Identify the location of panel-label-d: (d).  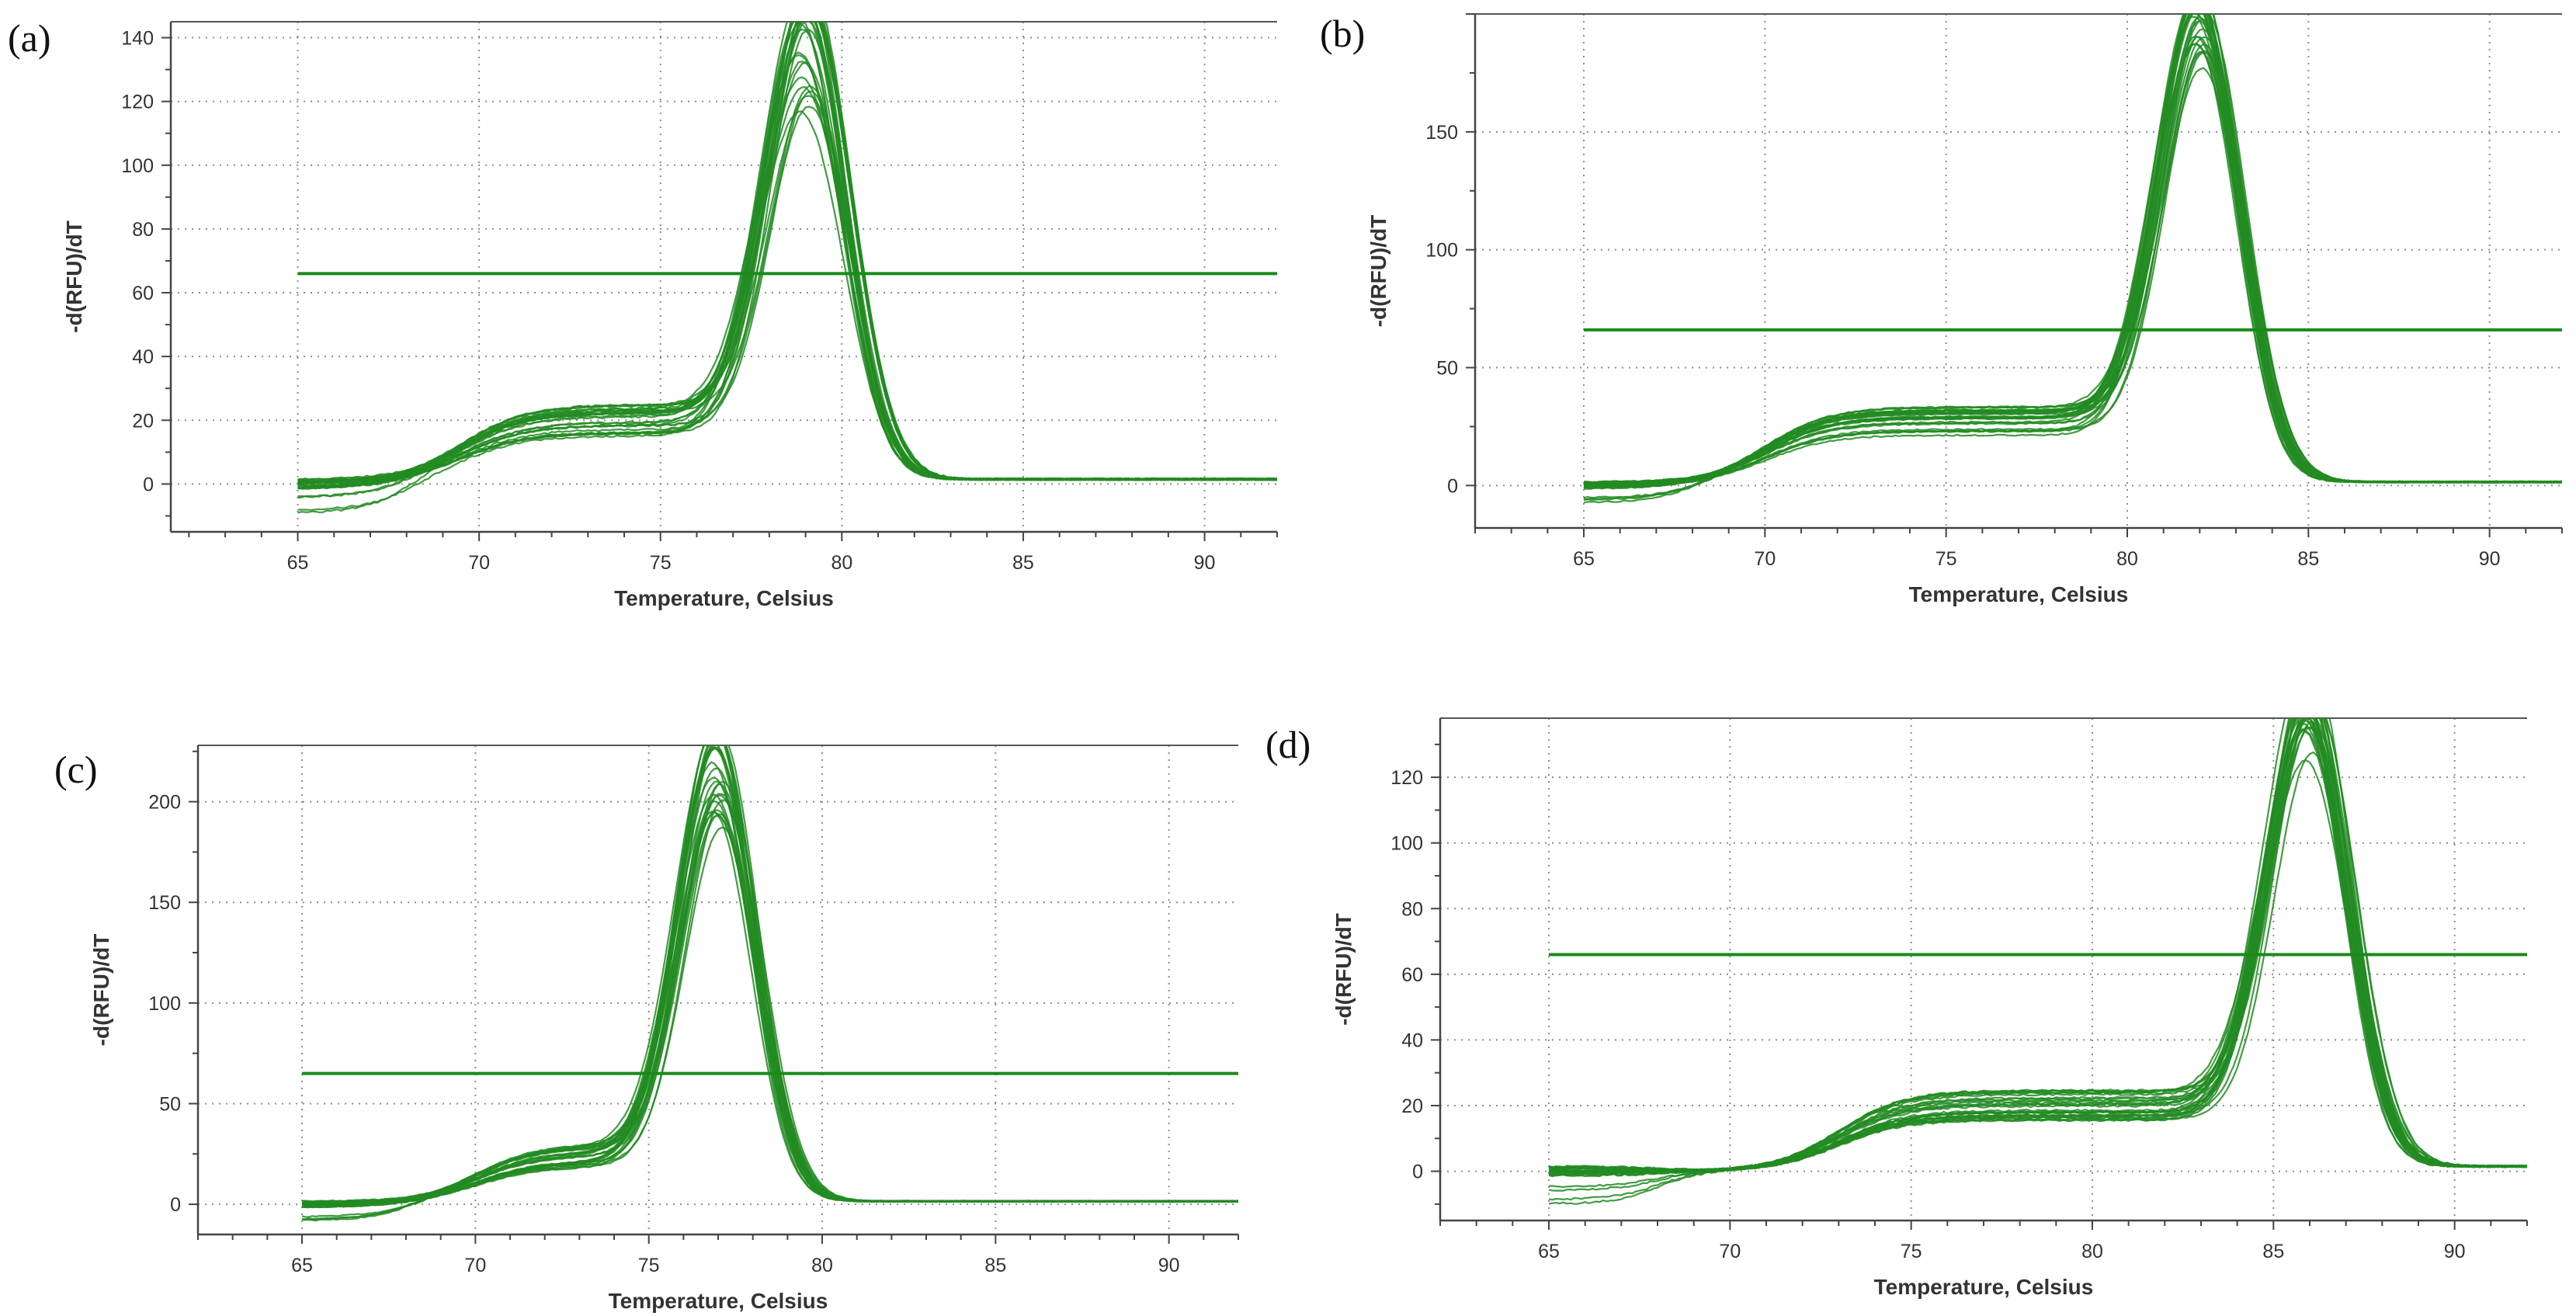
(1288, 744).